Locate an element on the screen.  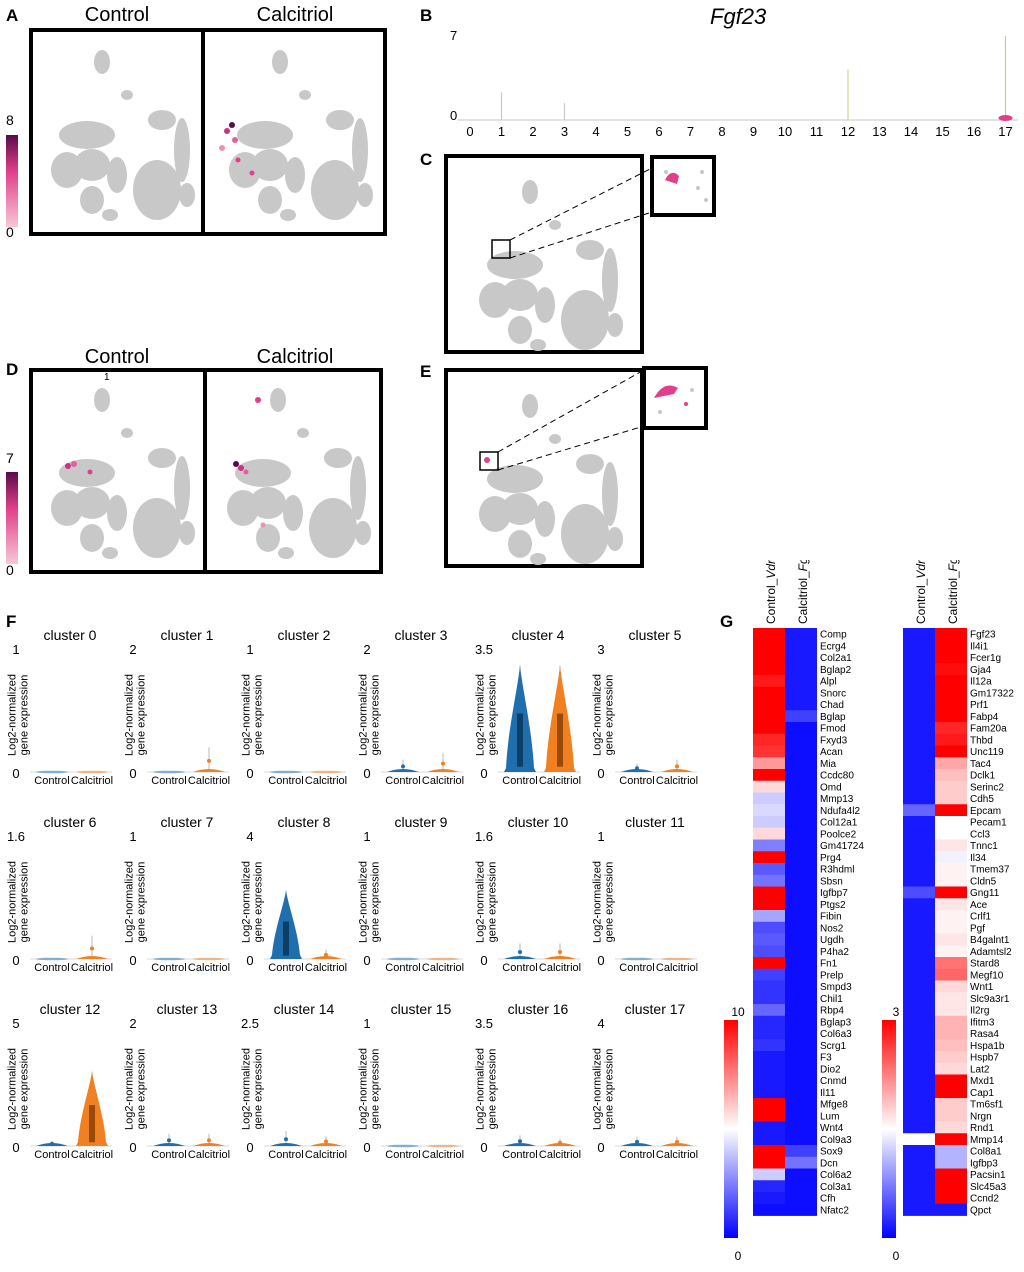
heatmap-gene-label: Nfatc2 is located at coordinates (834, 1210).